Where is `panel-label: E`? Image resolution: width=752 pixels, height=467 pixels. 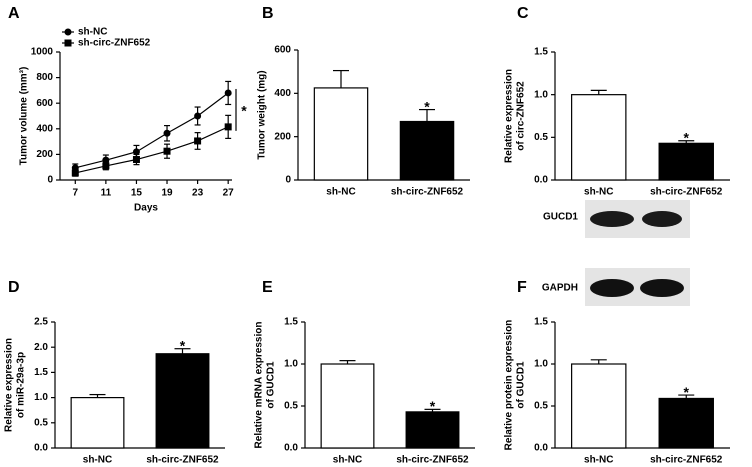
panel-label: E is located at coordinates (267, 287).